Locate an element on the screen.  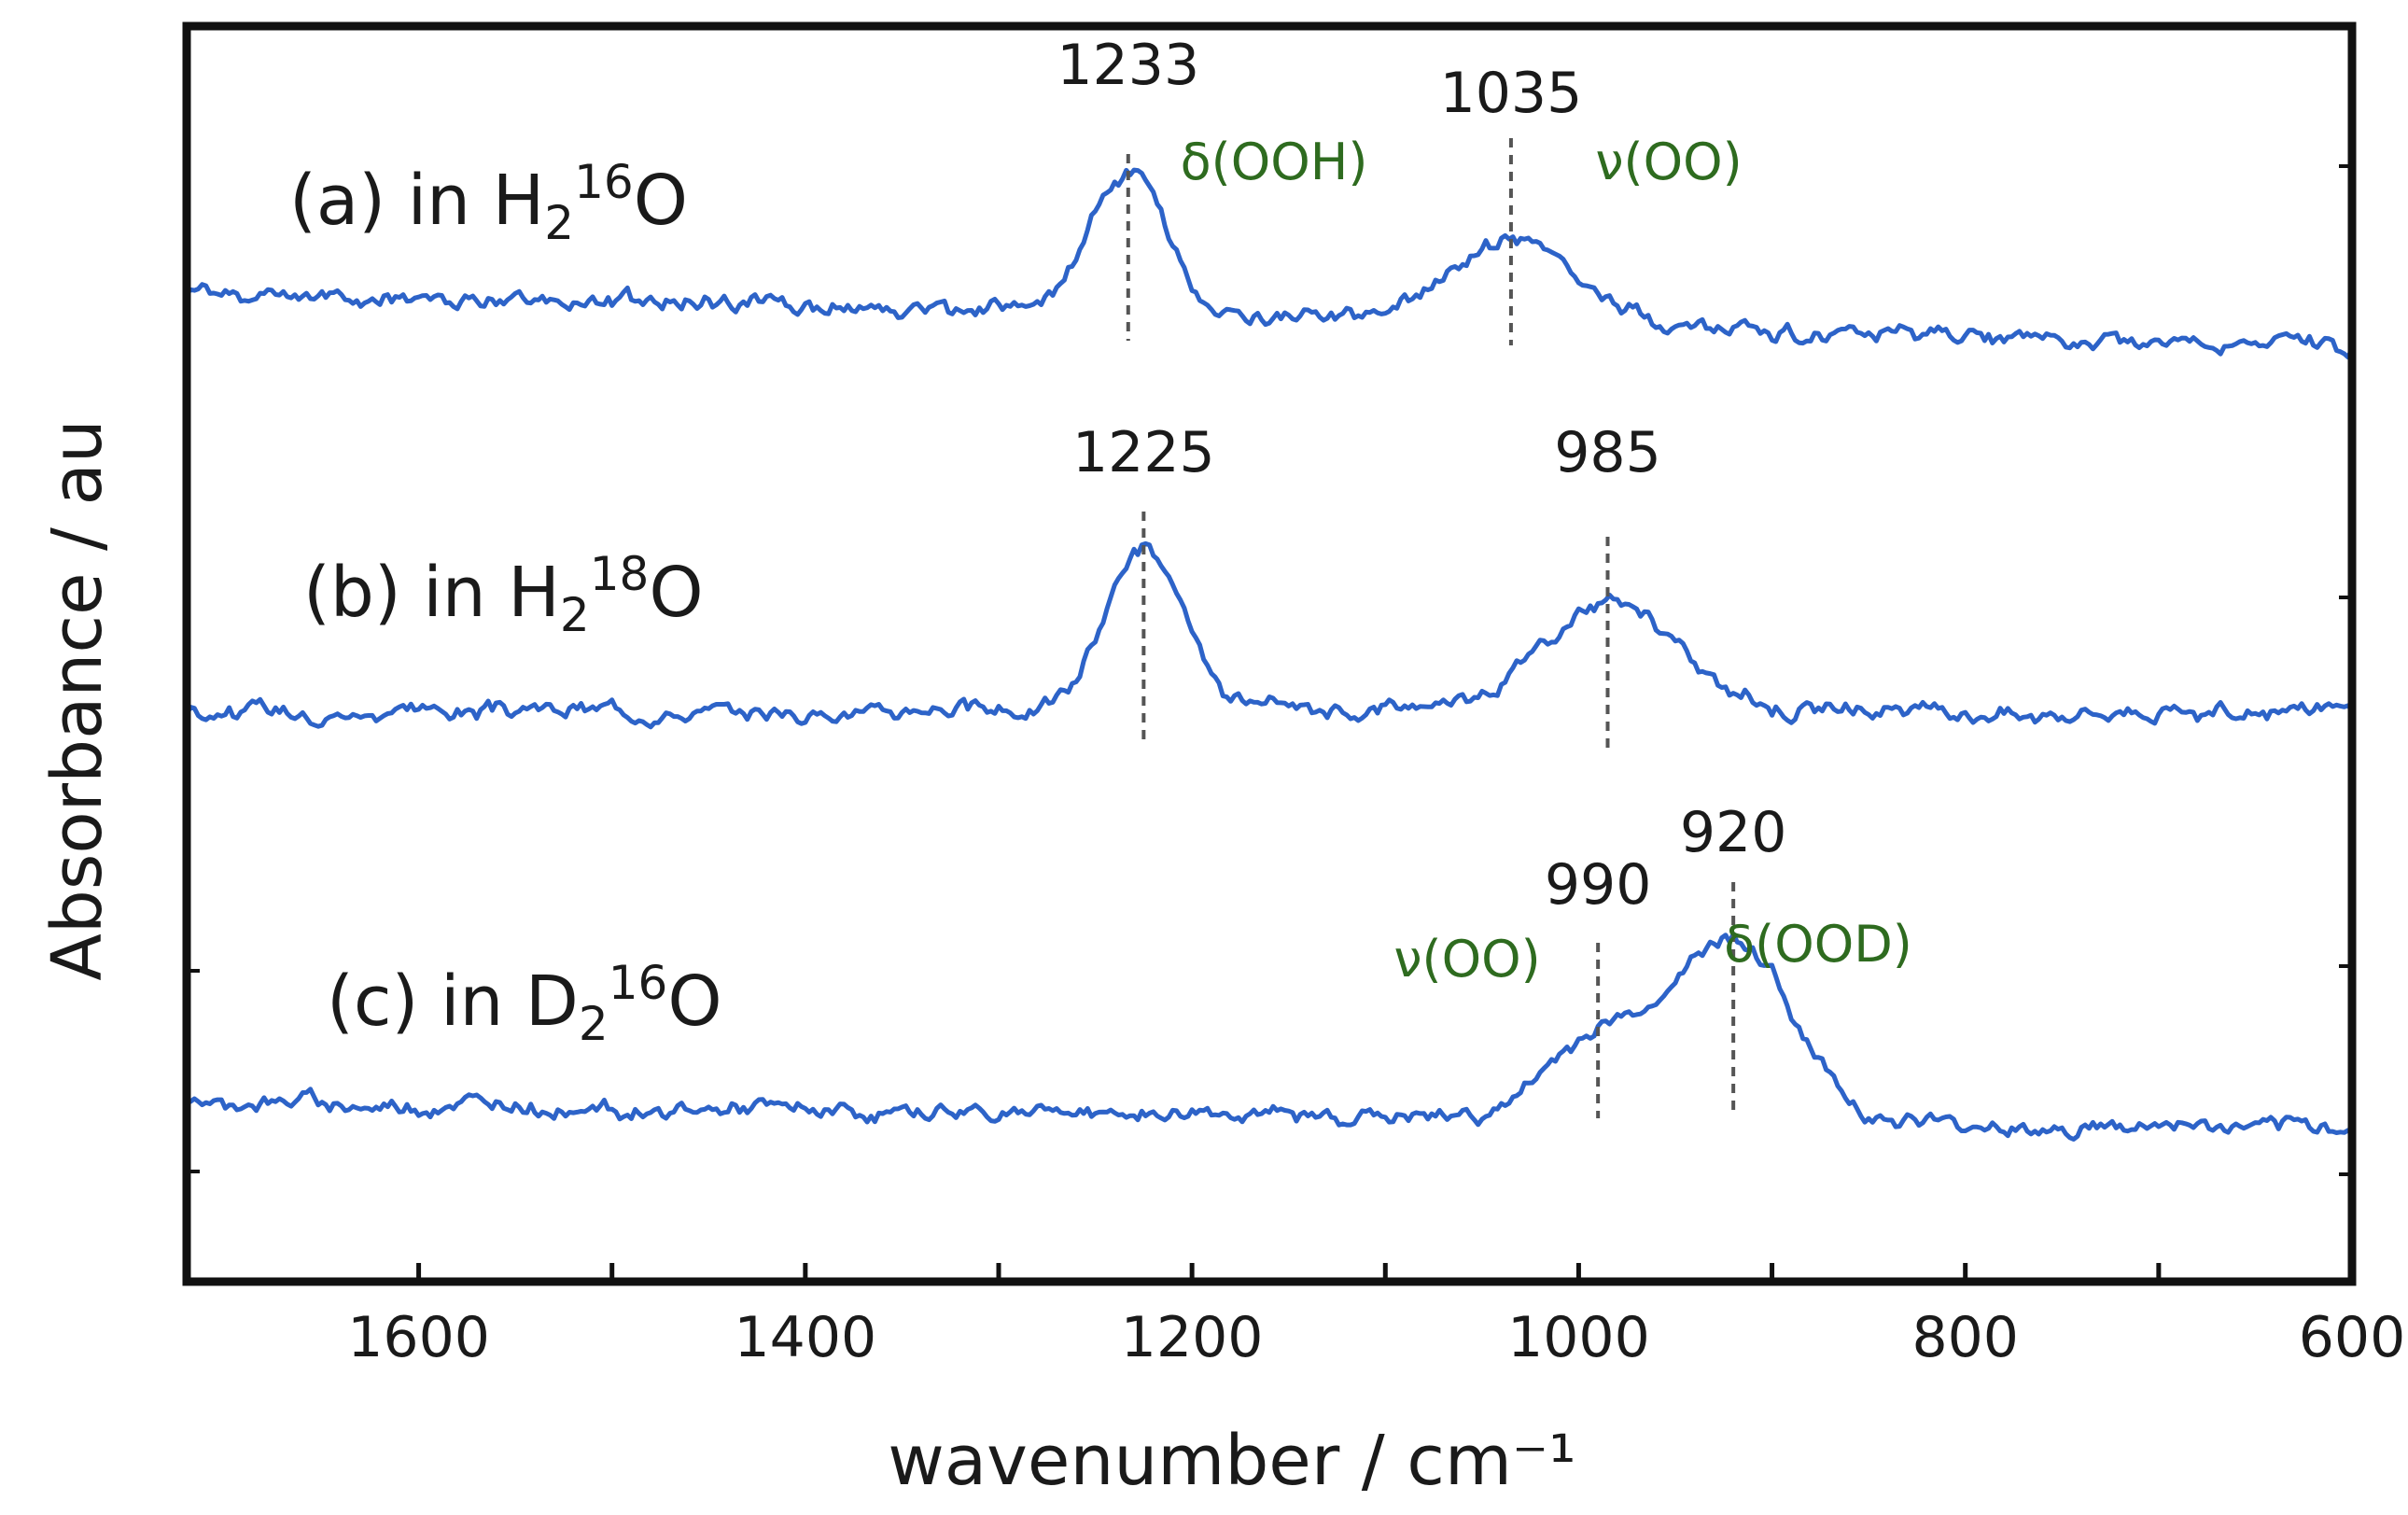
band-label-c-0: ν(OO) is located at coordinates (1466, 960).